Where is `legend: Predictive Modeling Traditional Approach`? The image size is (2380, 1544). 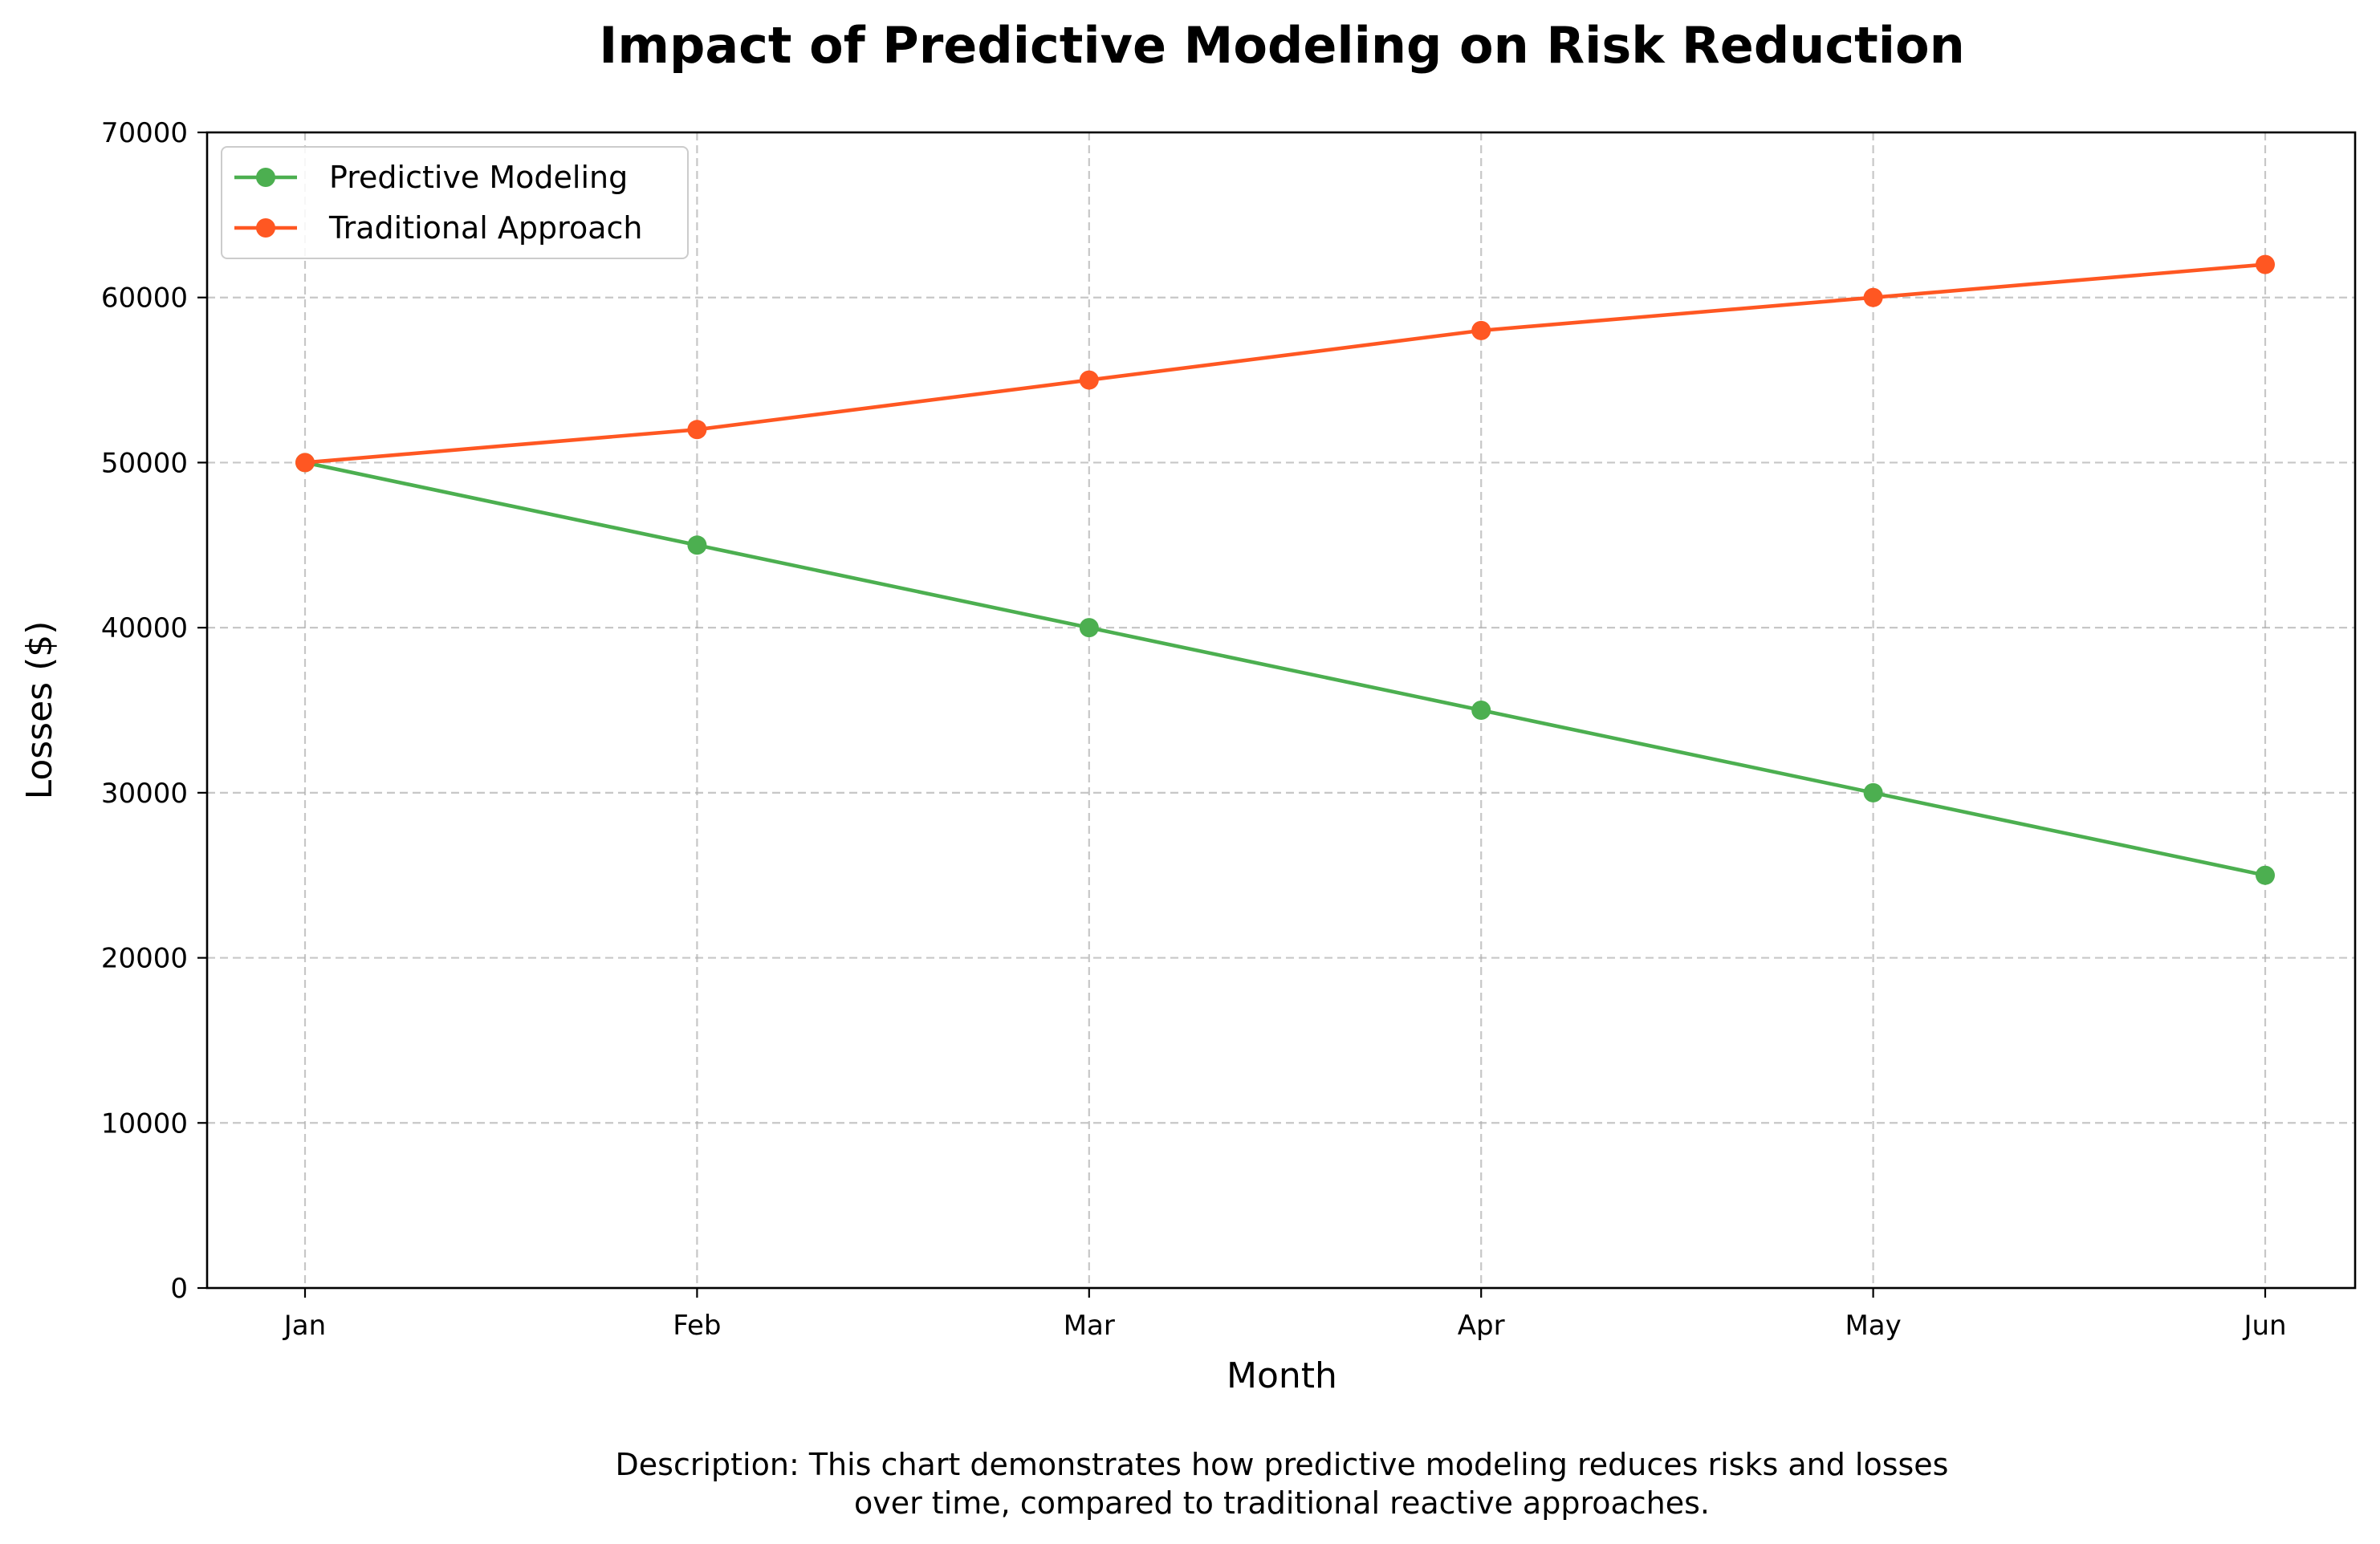 legend: Predictive Modeling Traditional Approach is located at coordinates (455, 202).